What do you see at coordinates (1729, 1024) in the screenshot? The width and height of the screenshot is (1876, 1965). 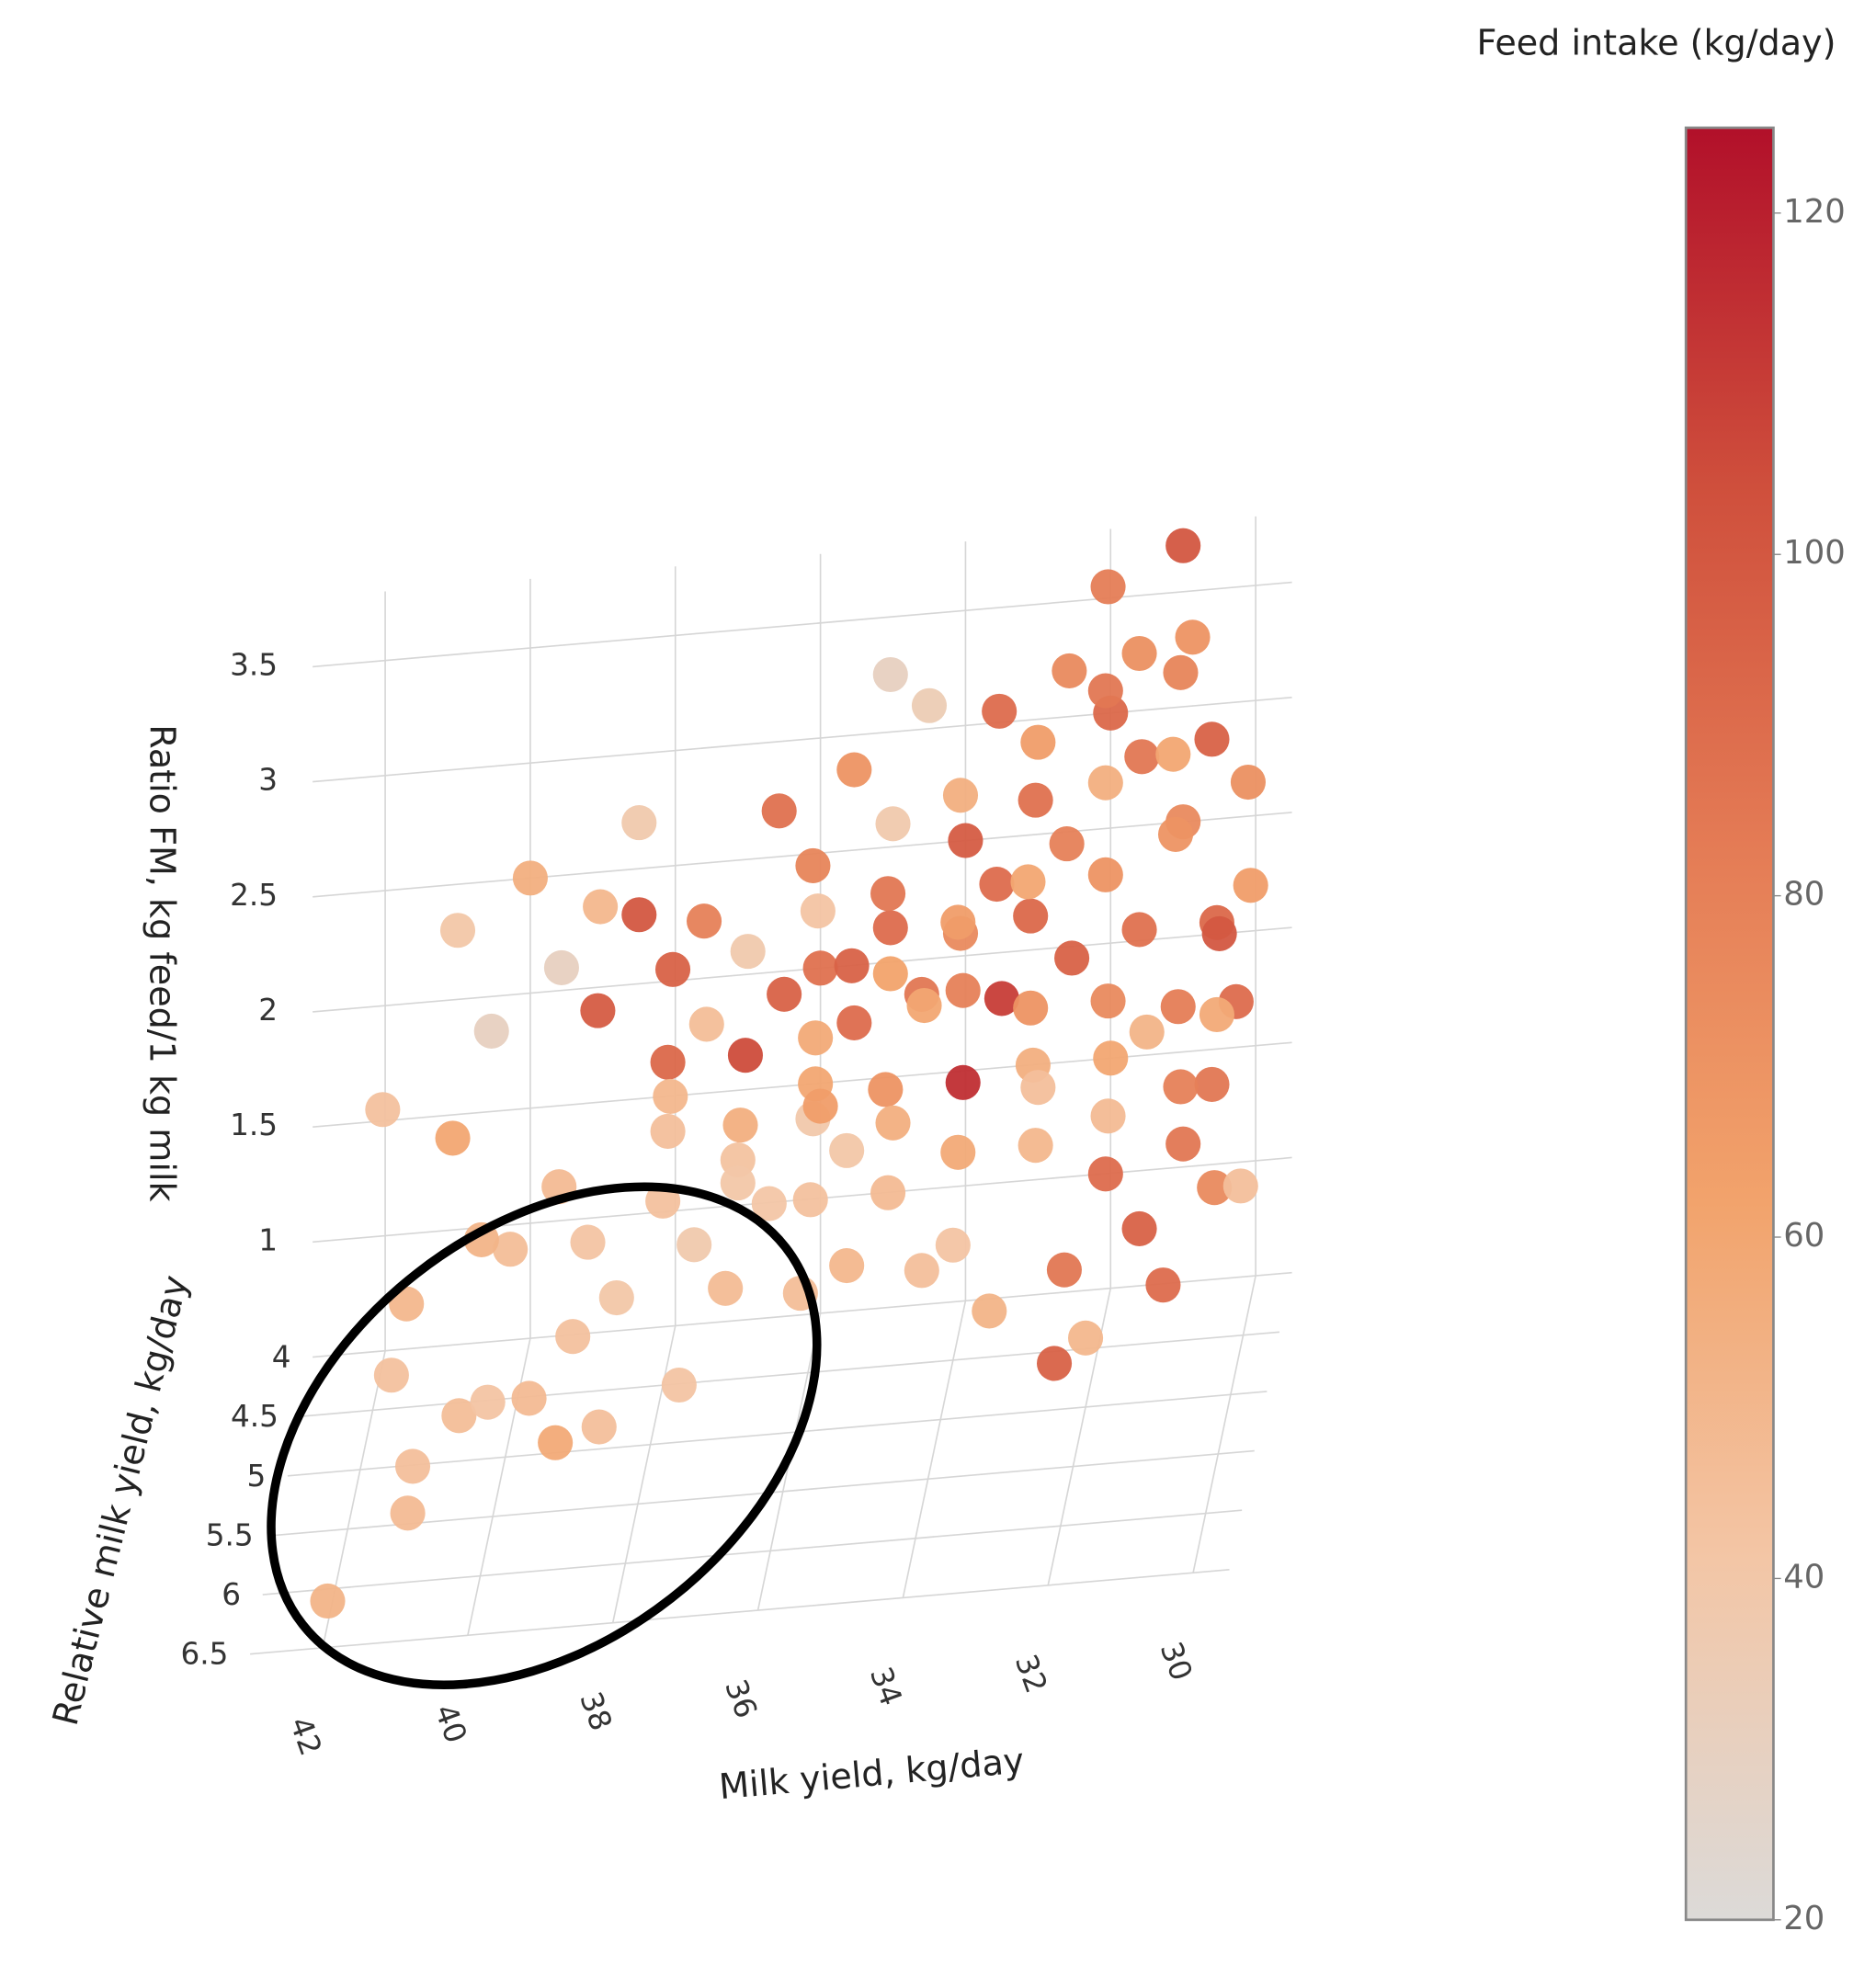 I see `colorbar` at bounding box center [1729, 1024].